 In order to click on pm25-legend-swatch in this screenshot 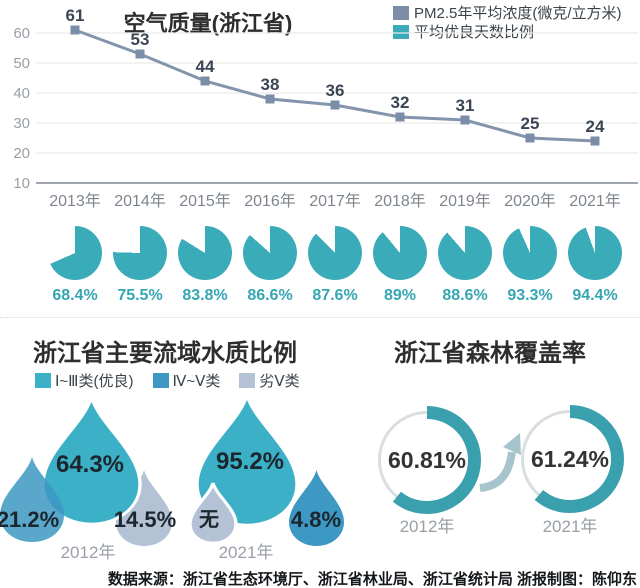, I will do `click(401, 12)`.